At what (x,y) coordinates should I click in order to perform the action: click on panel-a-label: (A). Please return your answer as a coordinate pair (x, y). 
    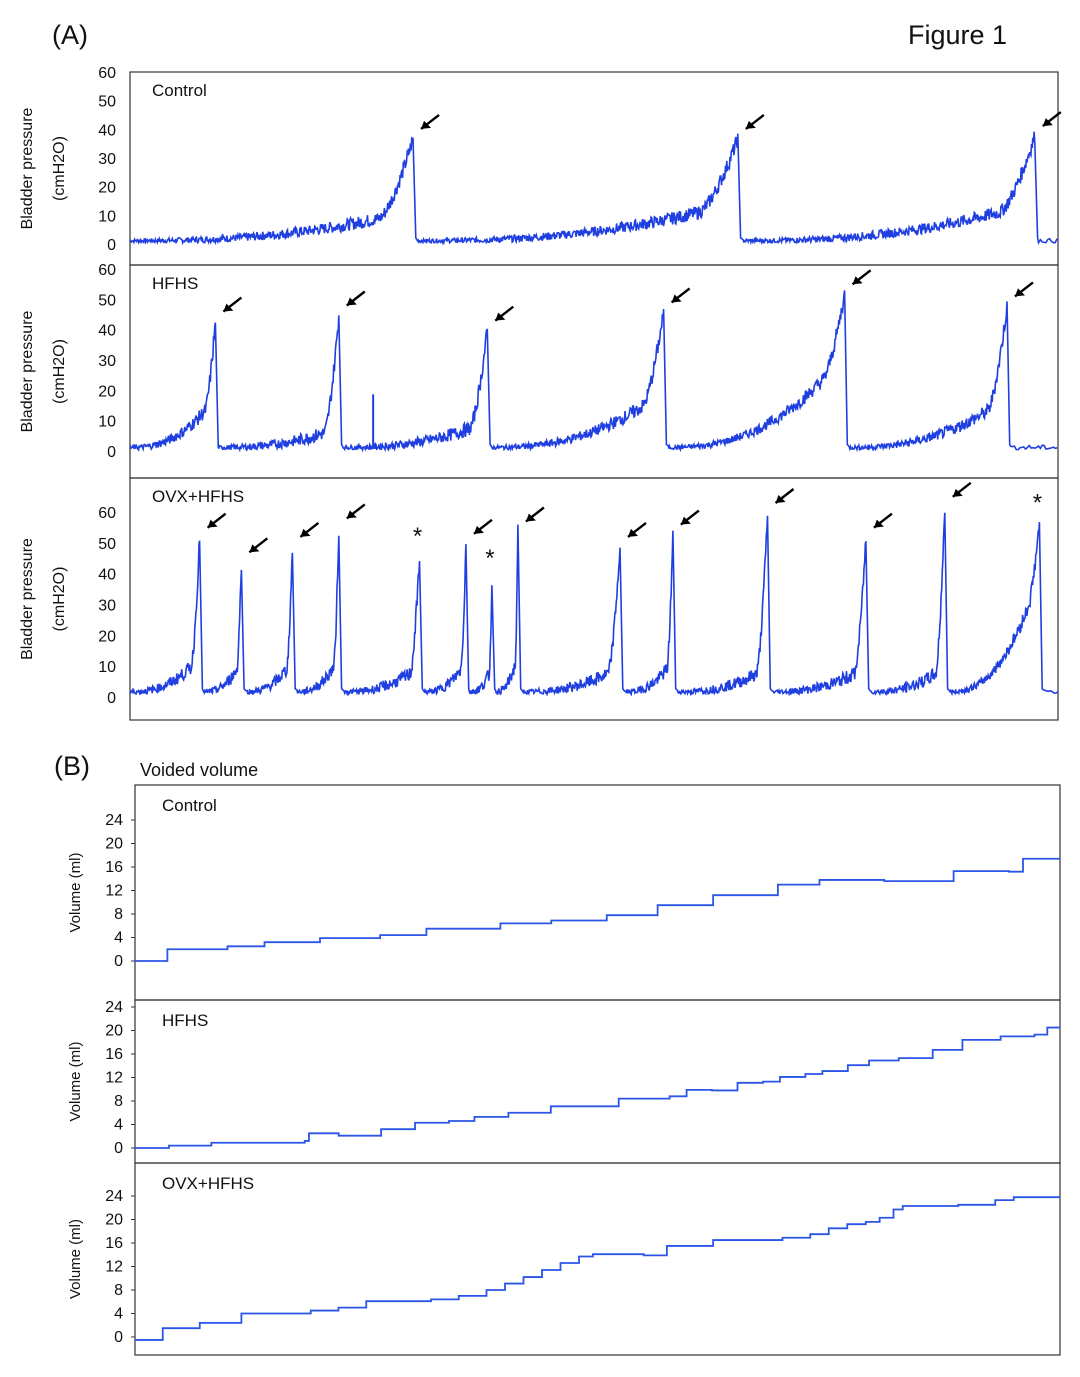
    Looking at the image, I should click on (70, 35).